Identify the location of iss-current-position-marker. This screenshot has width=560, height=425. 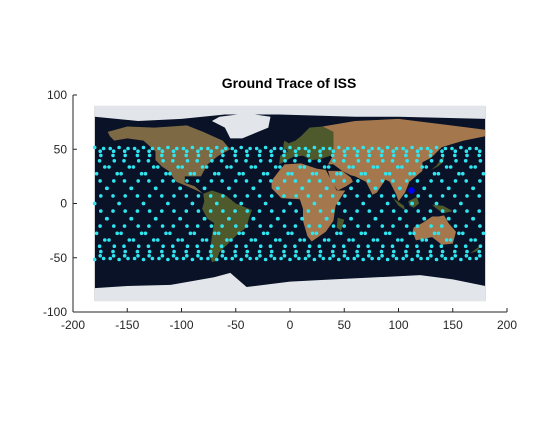
(411, 190).